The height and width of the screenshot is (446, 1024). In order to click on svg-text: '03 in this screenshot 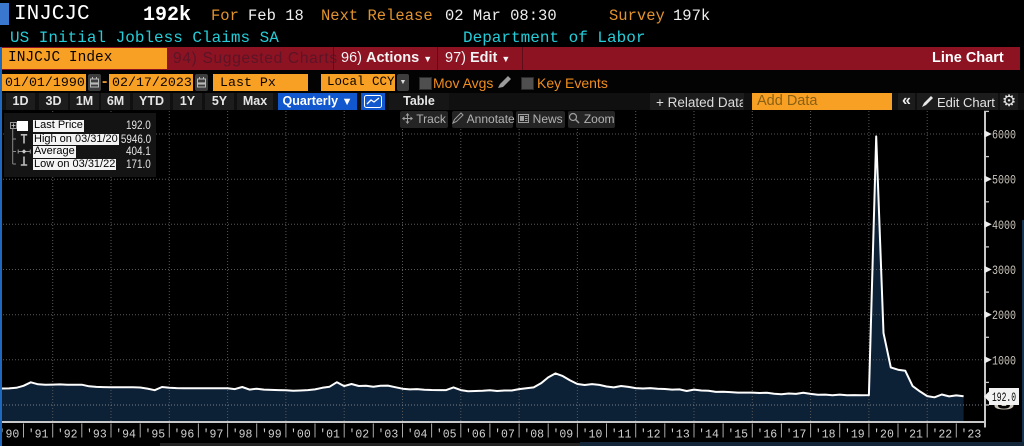, I will do `click(388, 435)`.